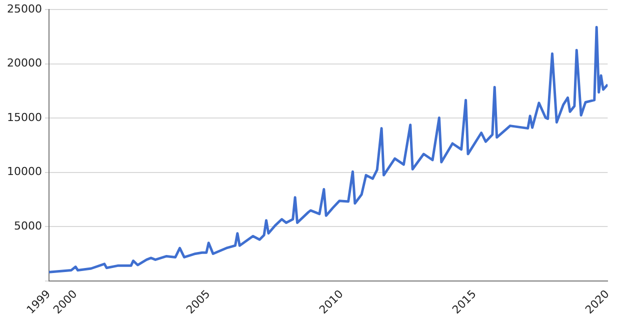  Describe the element at coordinates (24, 9) in the screenshot. I see `y-tick-label: 25000` at that location.